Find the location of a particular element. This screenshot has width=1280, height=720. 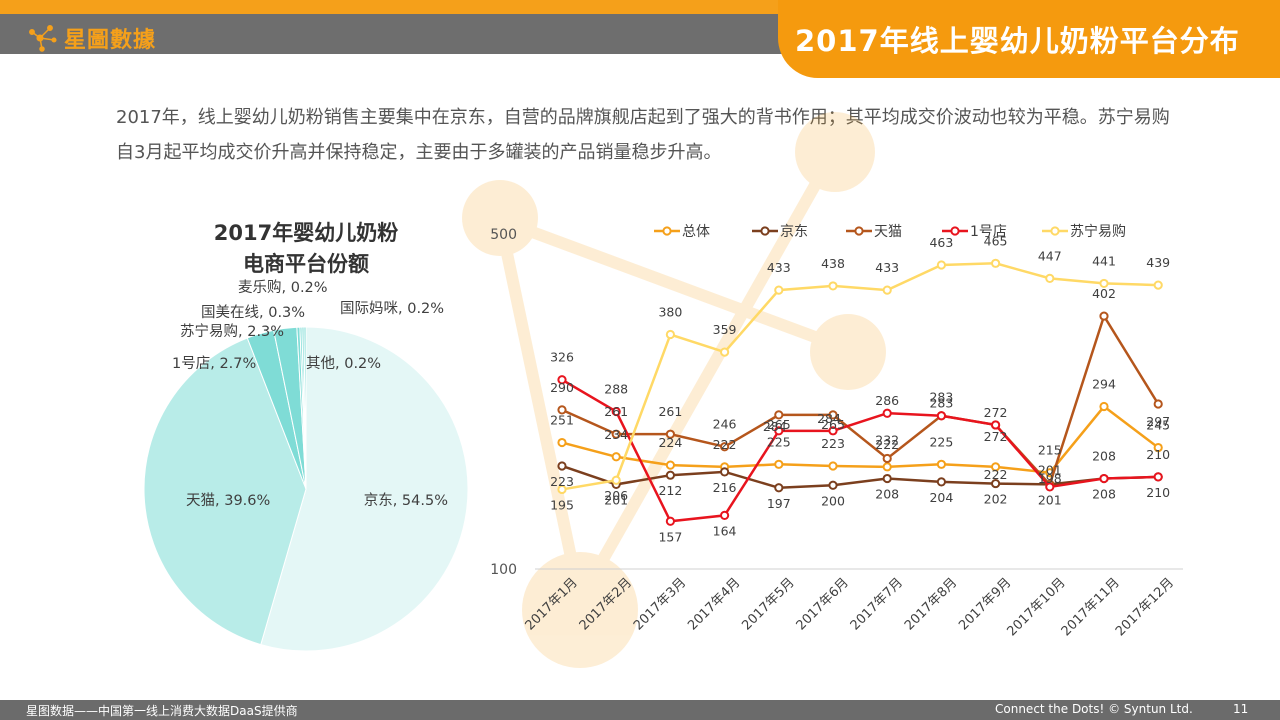

series-3-label-11: 210 is located at coordinates (1158, 454).